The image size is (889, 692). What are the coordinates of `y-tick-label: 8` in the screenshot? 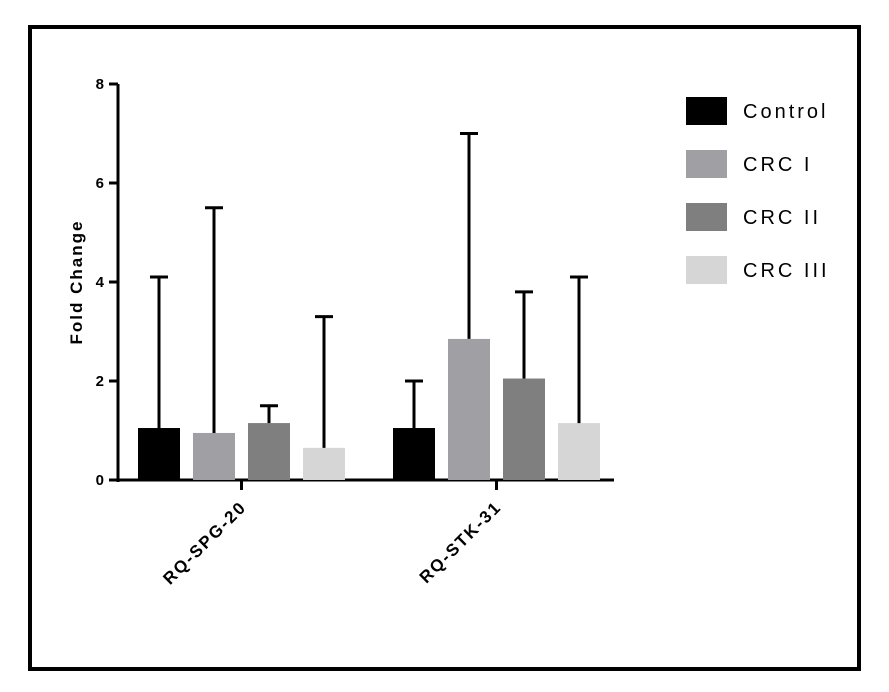 It's located at (100, 84).